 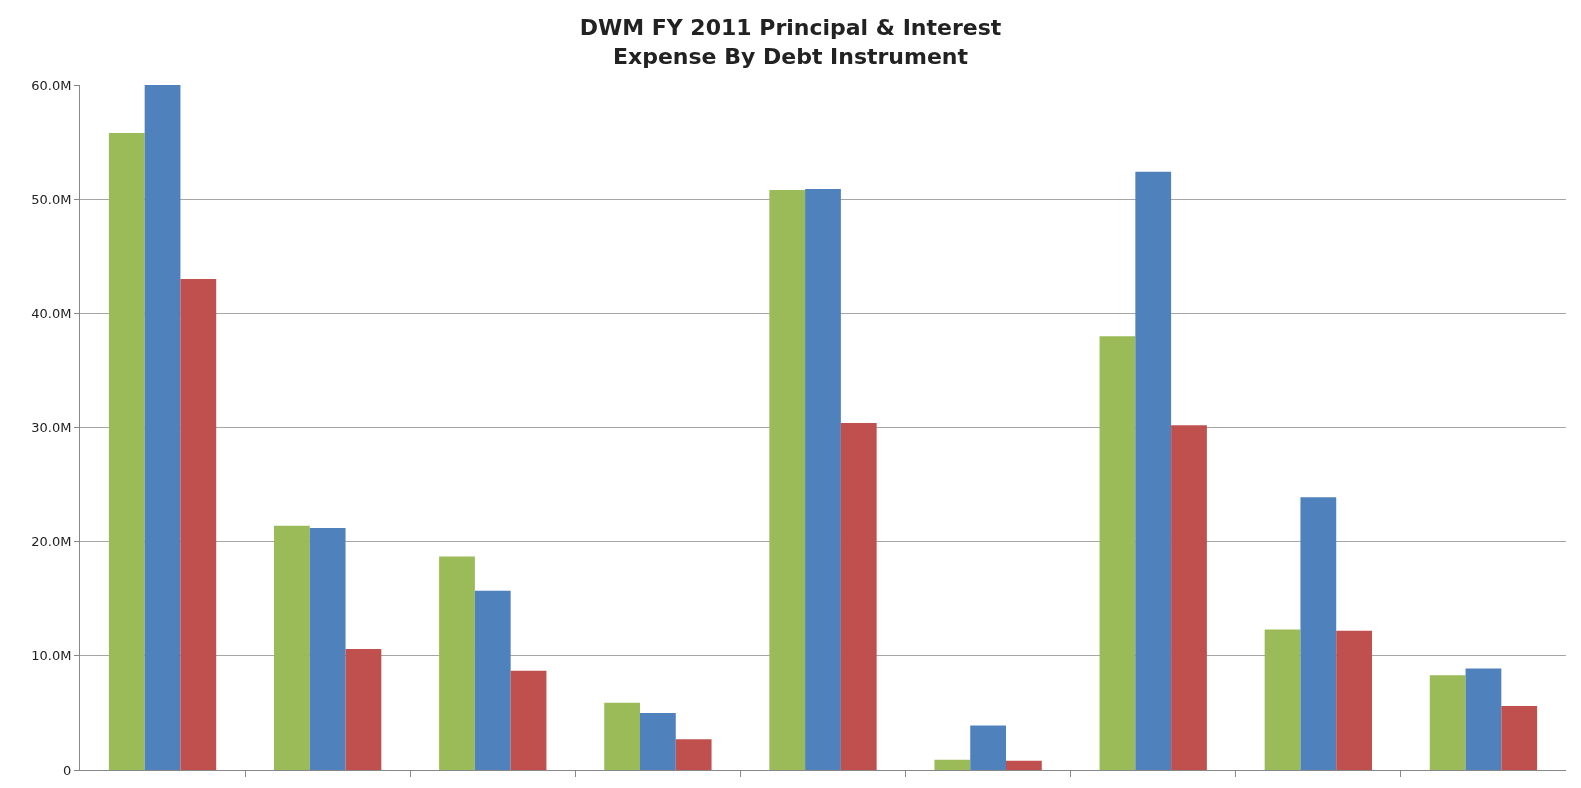 I want to click on y-tick-label: 10.0M, so click(x=51, y=656).